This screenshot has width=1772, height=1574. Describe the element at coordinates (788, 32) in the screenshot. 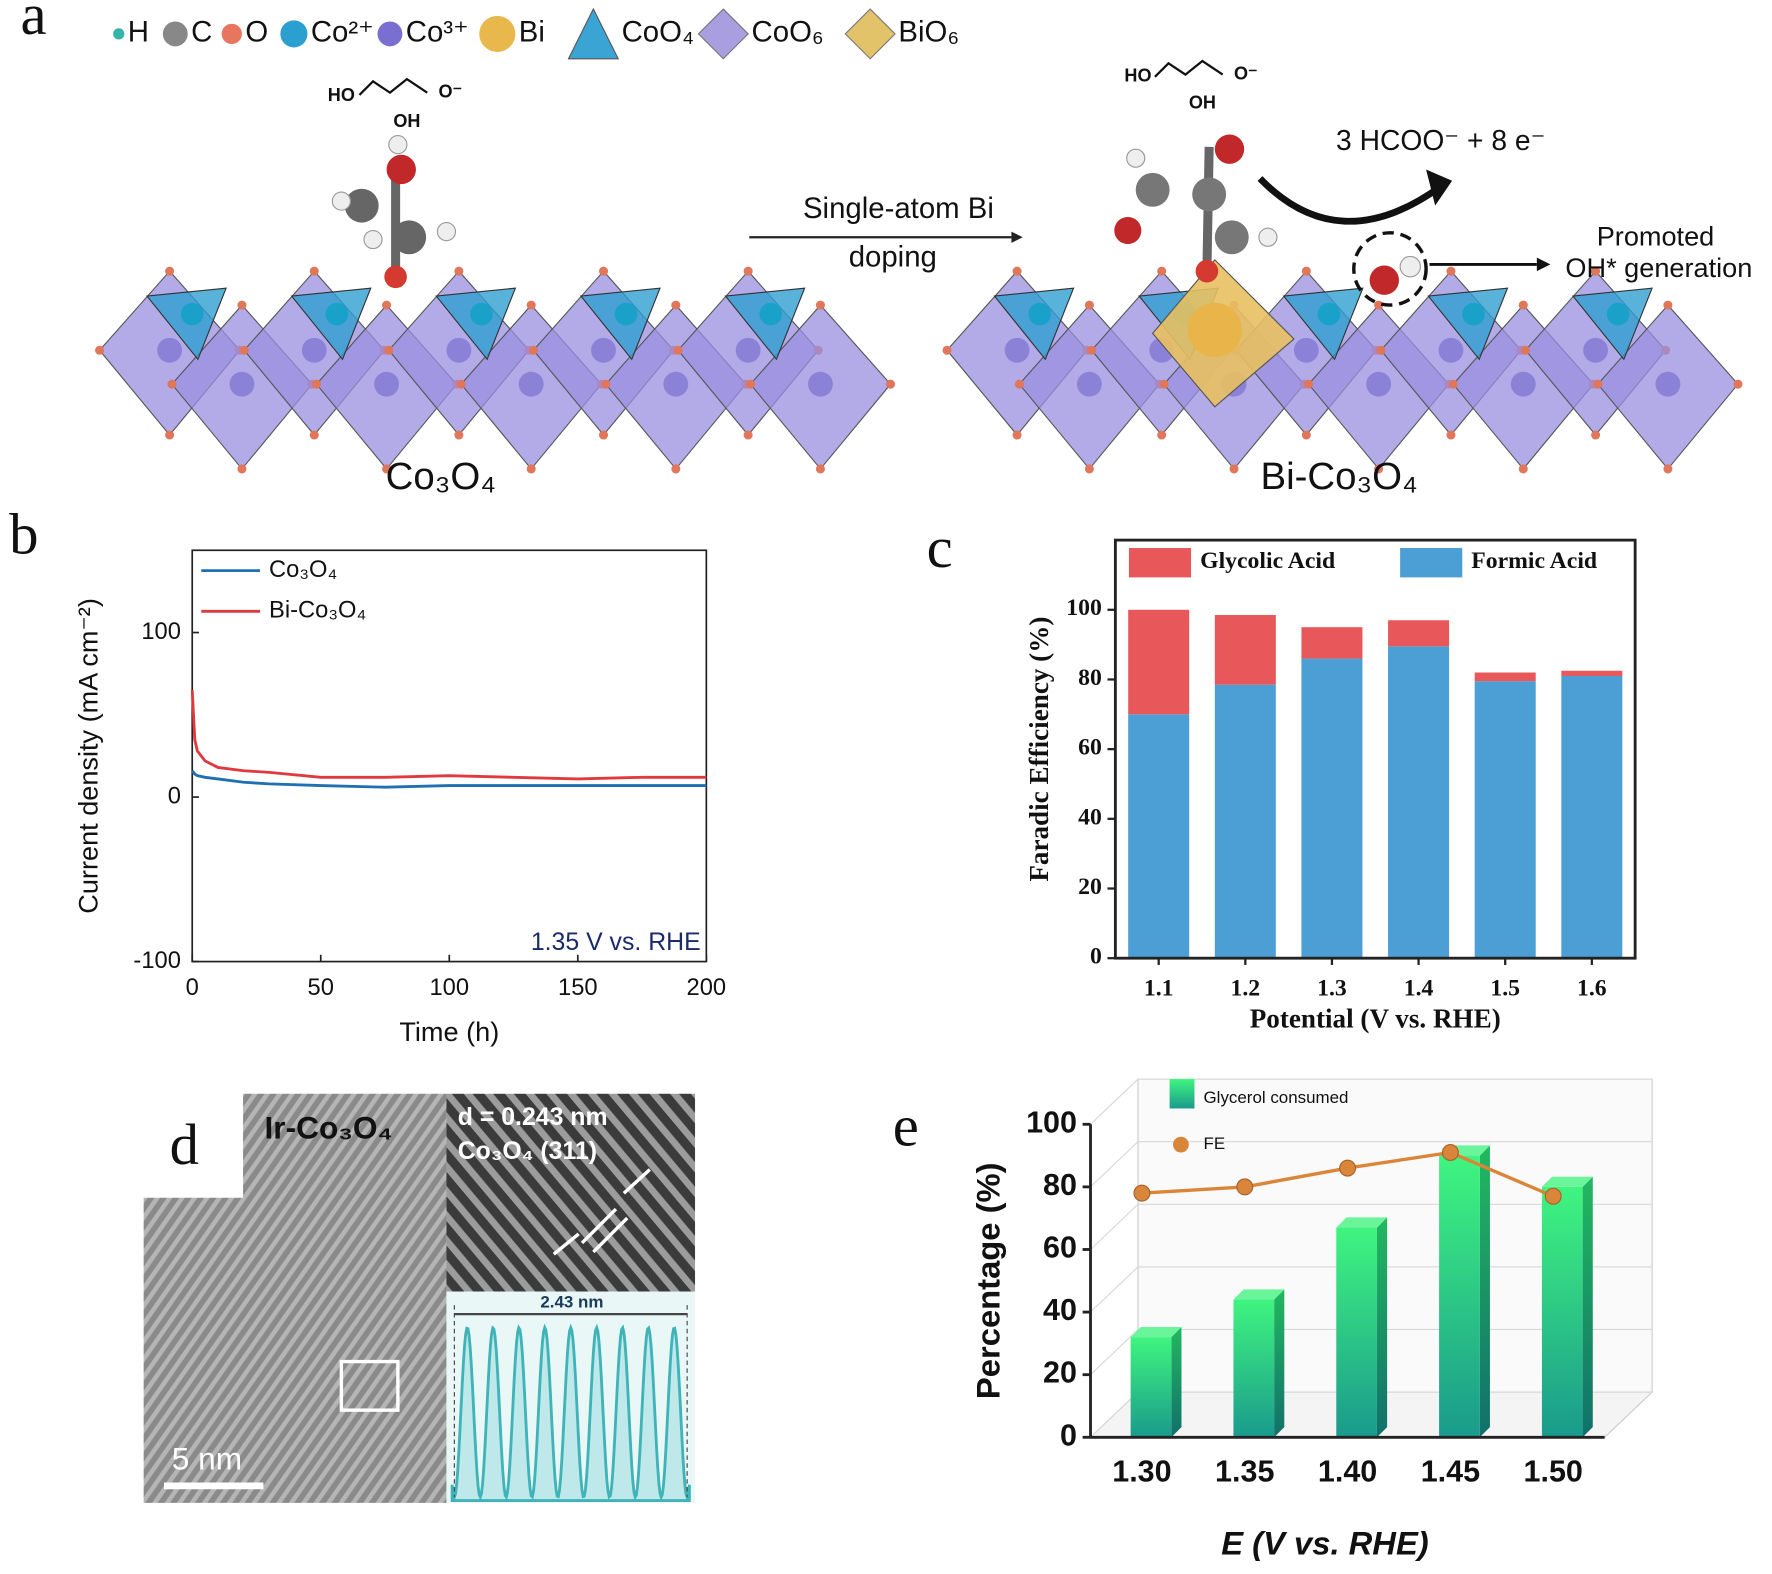

I see `legend-label: CoO₆` at that location.